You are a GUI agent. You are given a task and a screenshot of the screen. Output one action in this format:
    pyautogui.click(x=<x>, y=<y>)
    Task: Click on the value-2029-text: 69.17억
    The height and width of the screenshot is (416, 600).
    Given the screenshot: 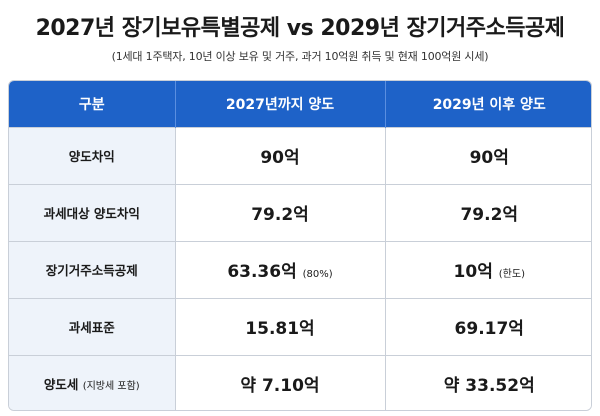 What is the action you would take?
    pyautogui.click(x=489, y=329)
    